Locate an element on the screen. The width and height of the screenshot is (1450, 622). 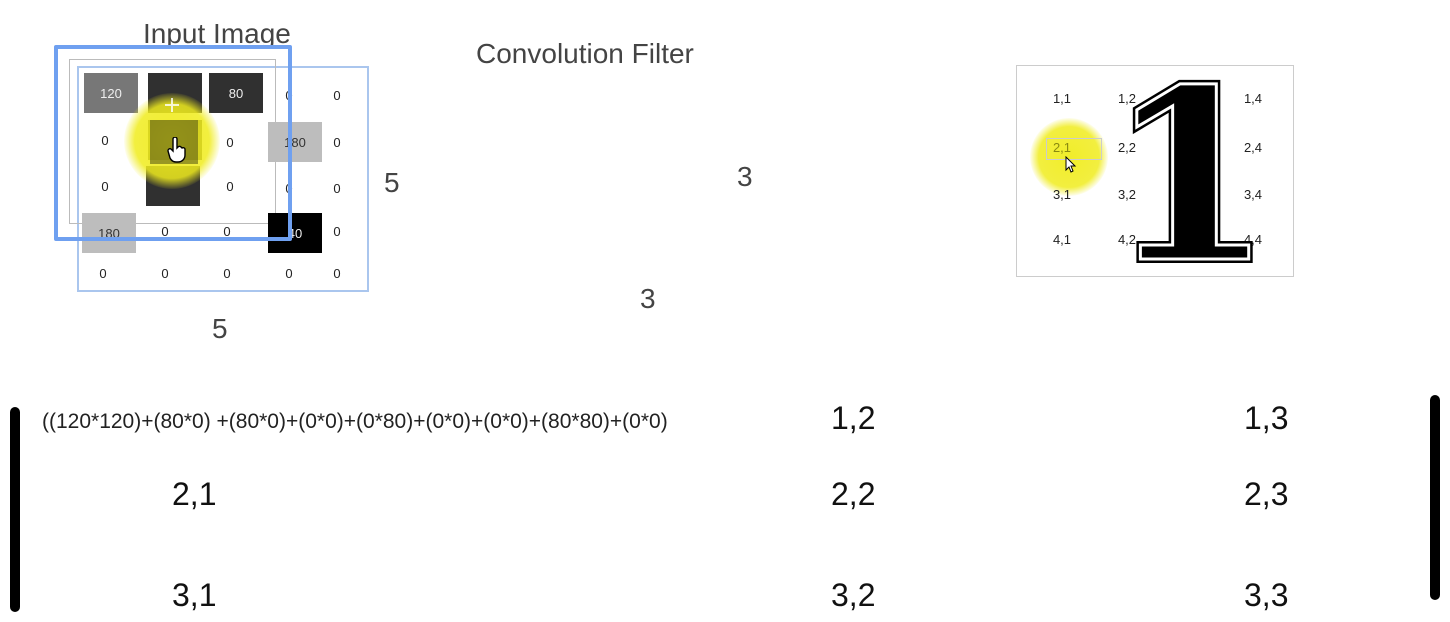
output-grid-frame is located at coordinates (1155, 171).